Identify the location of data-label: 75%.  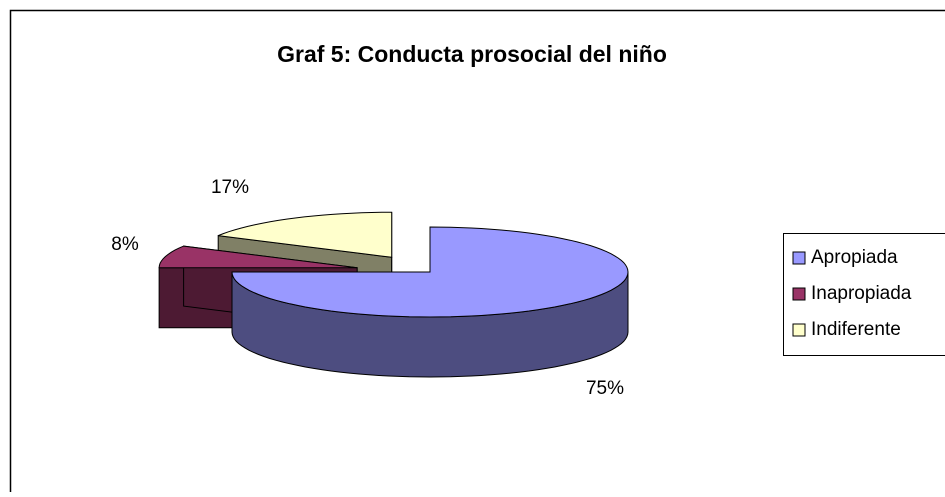
(605, 388).